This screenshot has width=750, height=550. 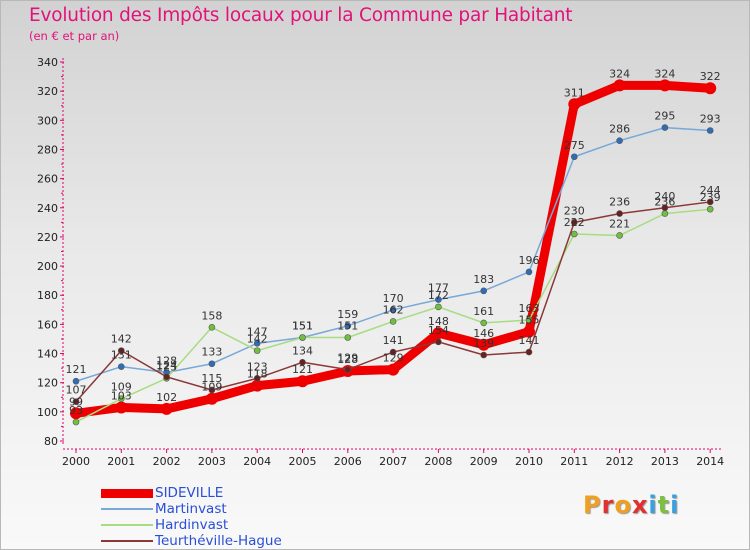 What do you see at coordinates (347, 314) in the screenshot?
I see `data-label: 159` at bounding box center [347, 314].